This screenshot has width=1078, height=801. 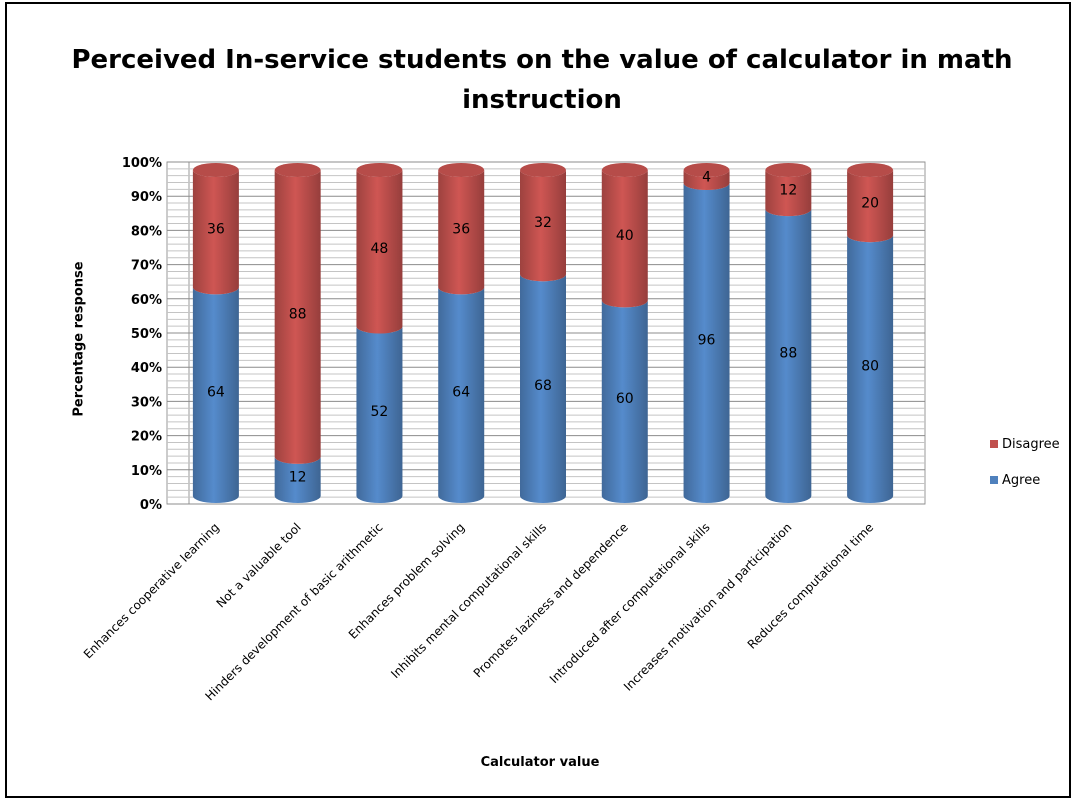 I want to click on legend-swatch-disagree, so click(x=994, y=444).